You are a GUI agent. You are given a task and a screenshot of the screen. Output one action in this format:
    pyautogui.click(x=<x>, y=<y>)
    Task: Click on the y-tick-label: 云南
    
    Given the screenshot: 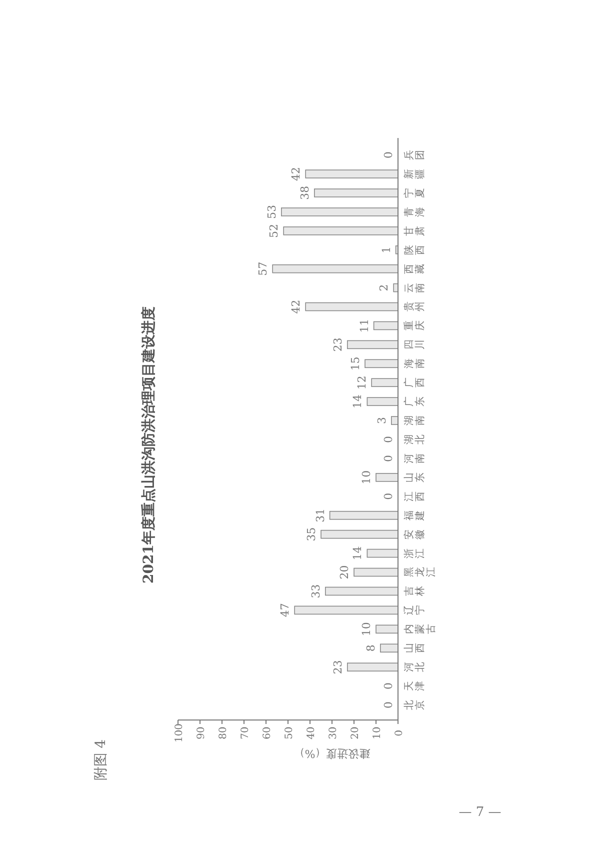 What is the action you would take?
    pyautogui.click(x=415, y=287)
    